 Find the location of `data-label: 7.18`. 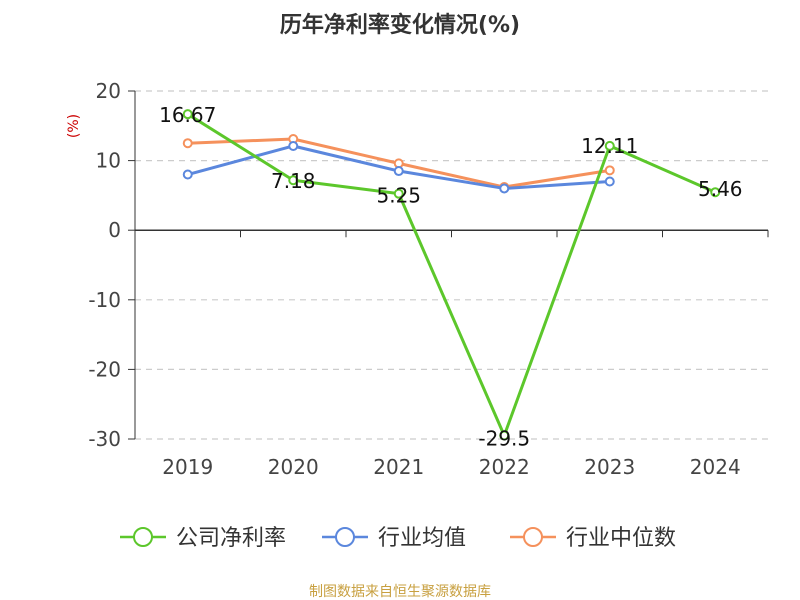

data-label: 7.18 is located at coordinates (293, 181).